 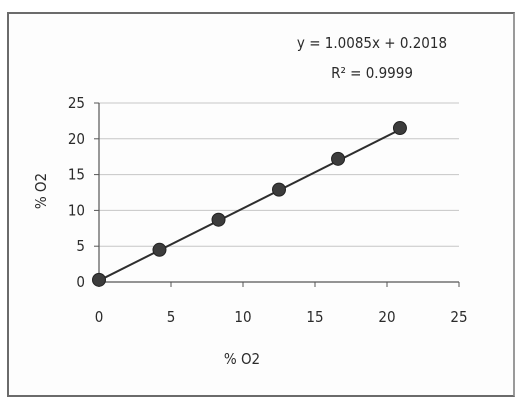 I want to click on trendline-equation: y = 1.0085x + 0.2018, so click(x=372, y=43).